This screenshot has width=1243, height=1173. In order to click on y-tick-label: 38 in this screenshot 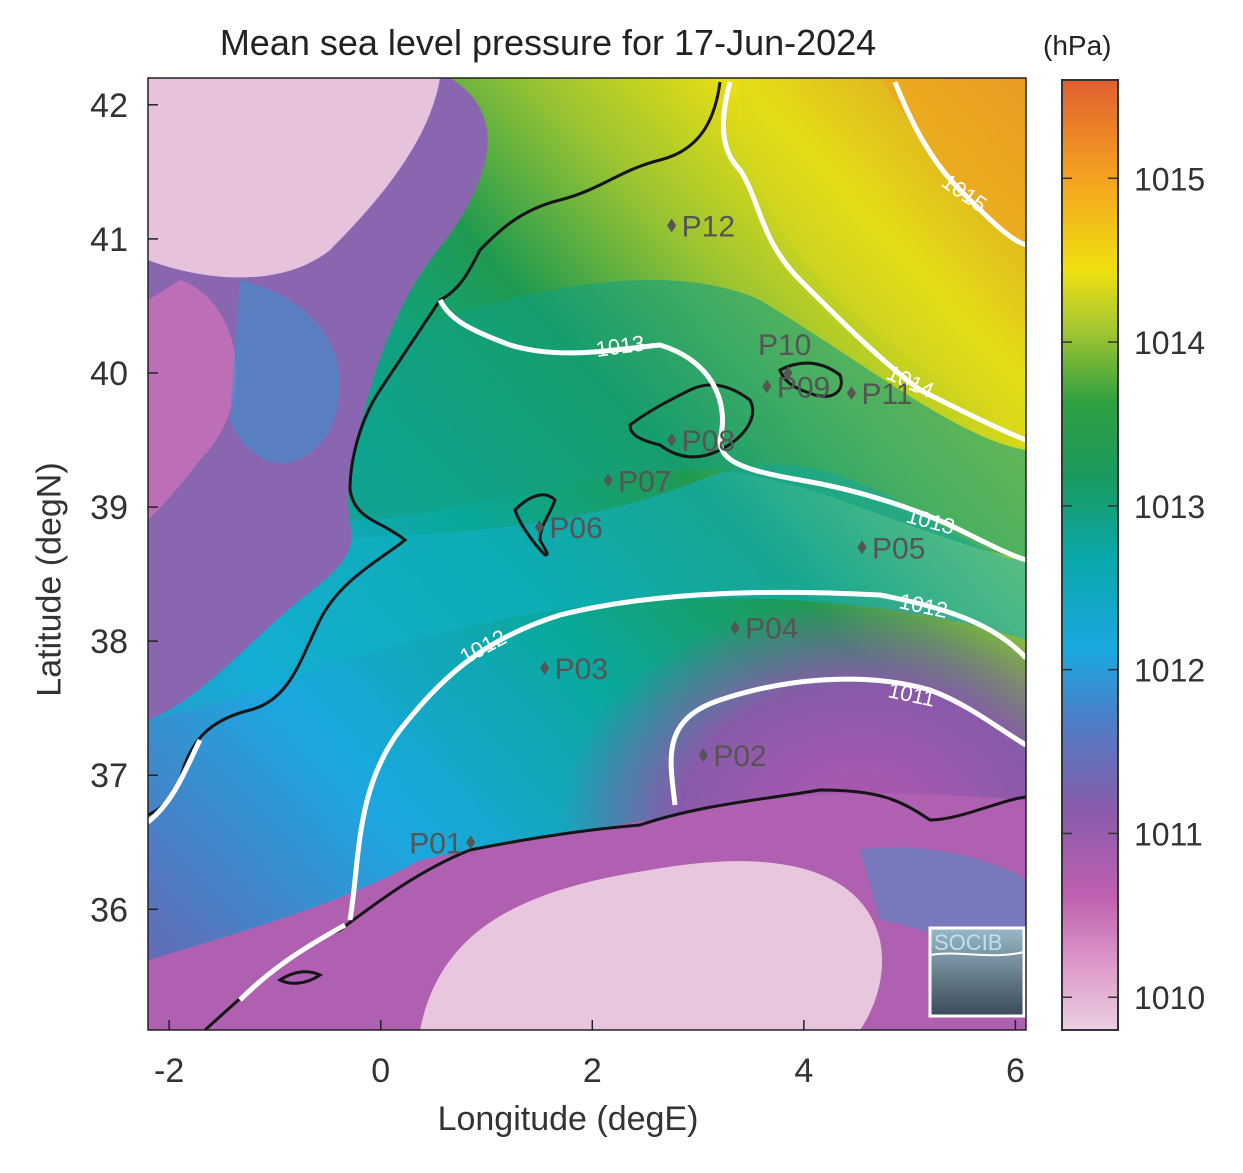, I will do `click(109, 642)`.